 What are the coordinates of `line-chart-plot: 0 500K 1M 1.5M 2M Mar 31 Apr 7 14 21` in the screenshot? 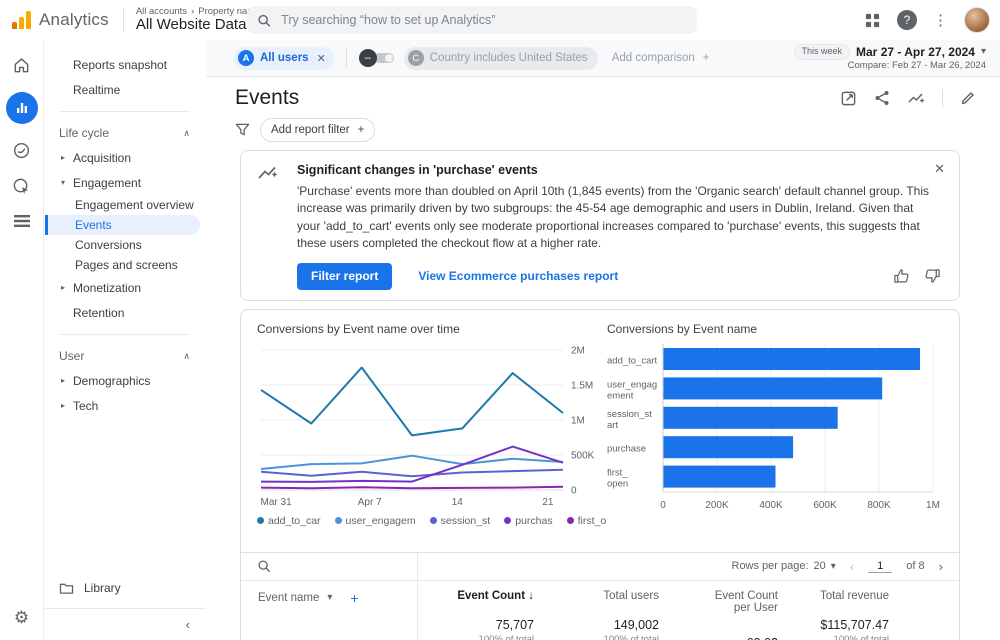 It's located at (431, 425).